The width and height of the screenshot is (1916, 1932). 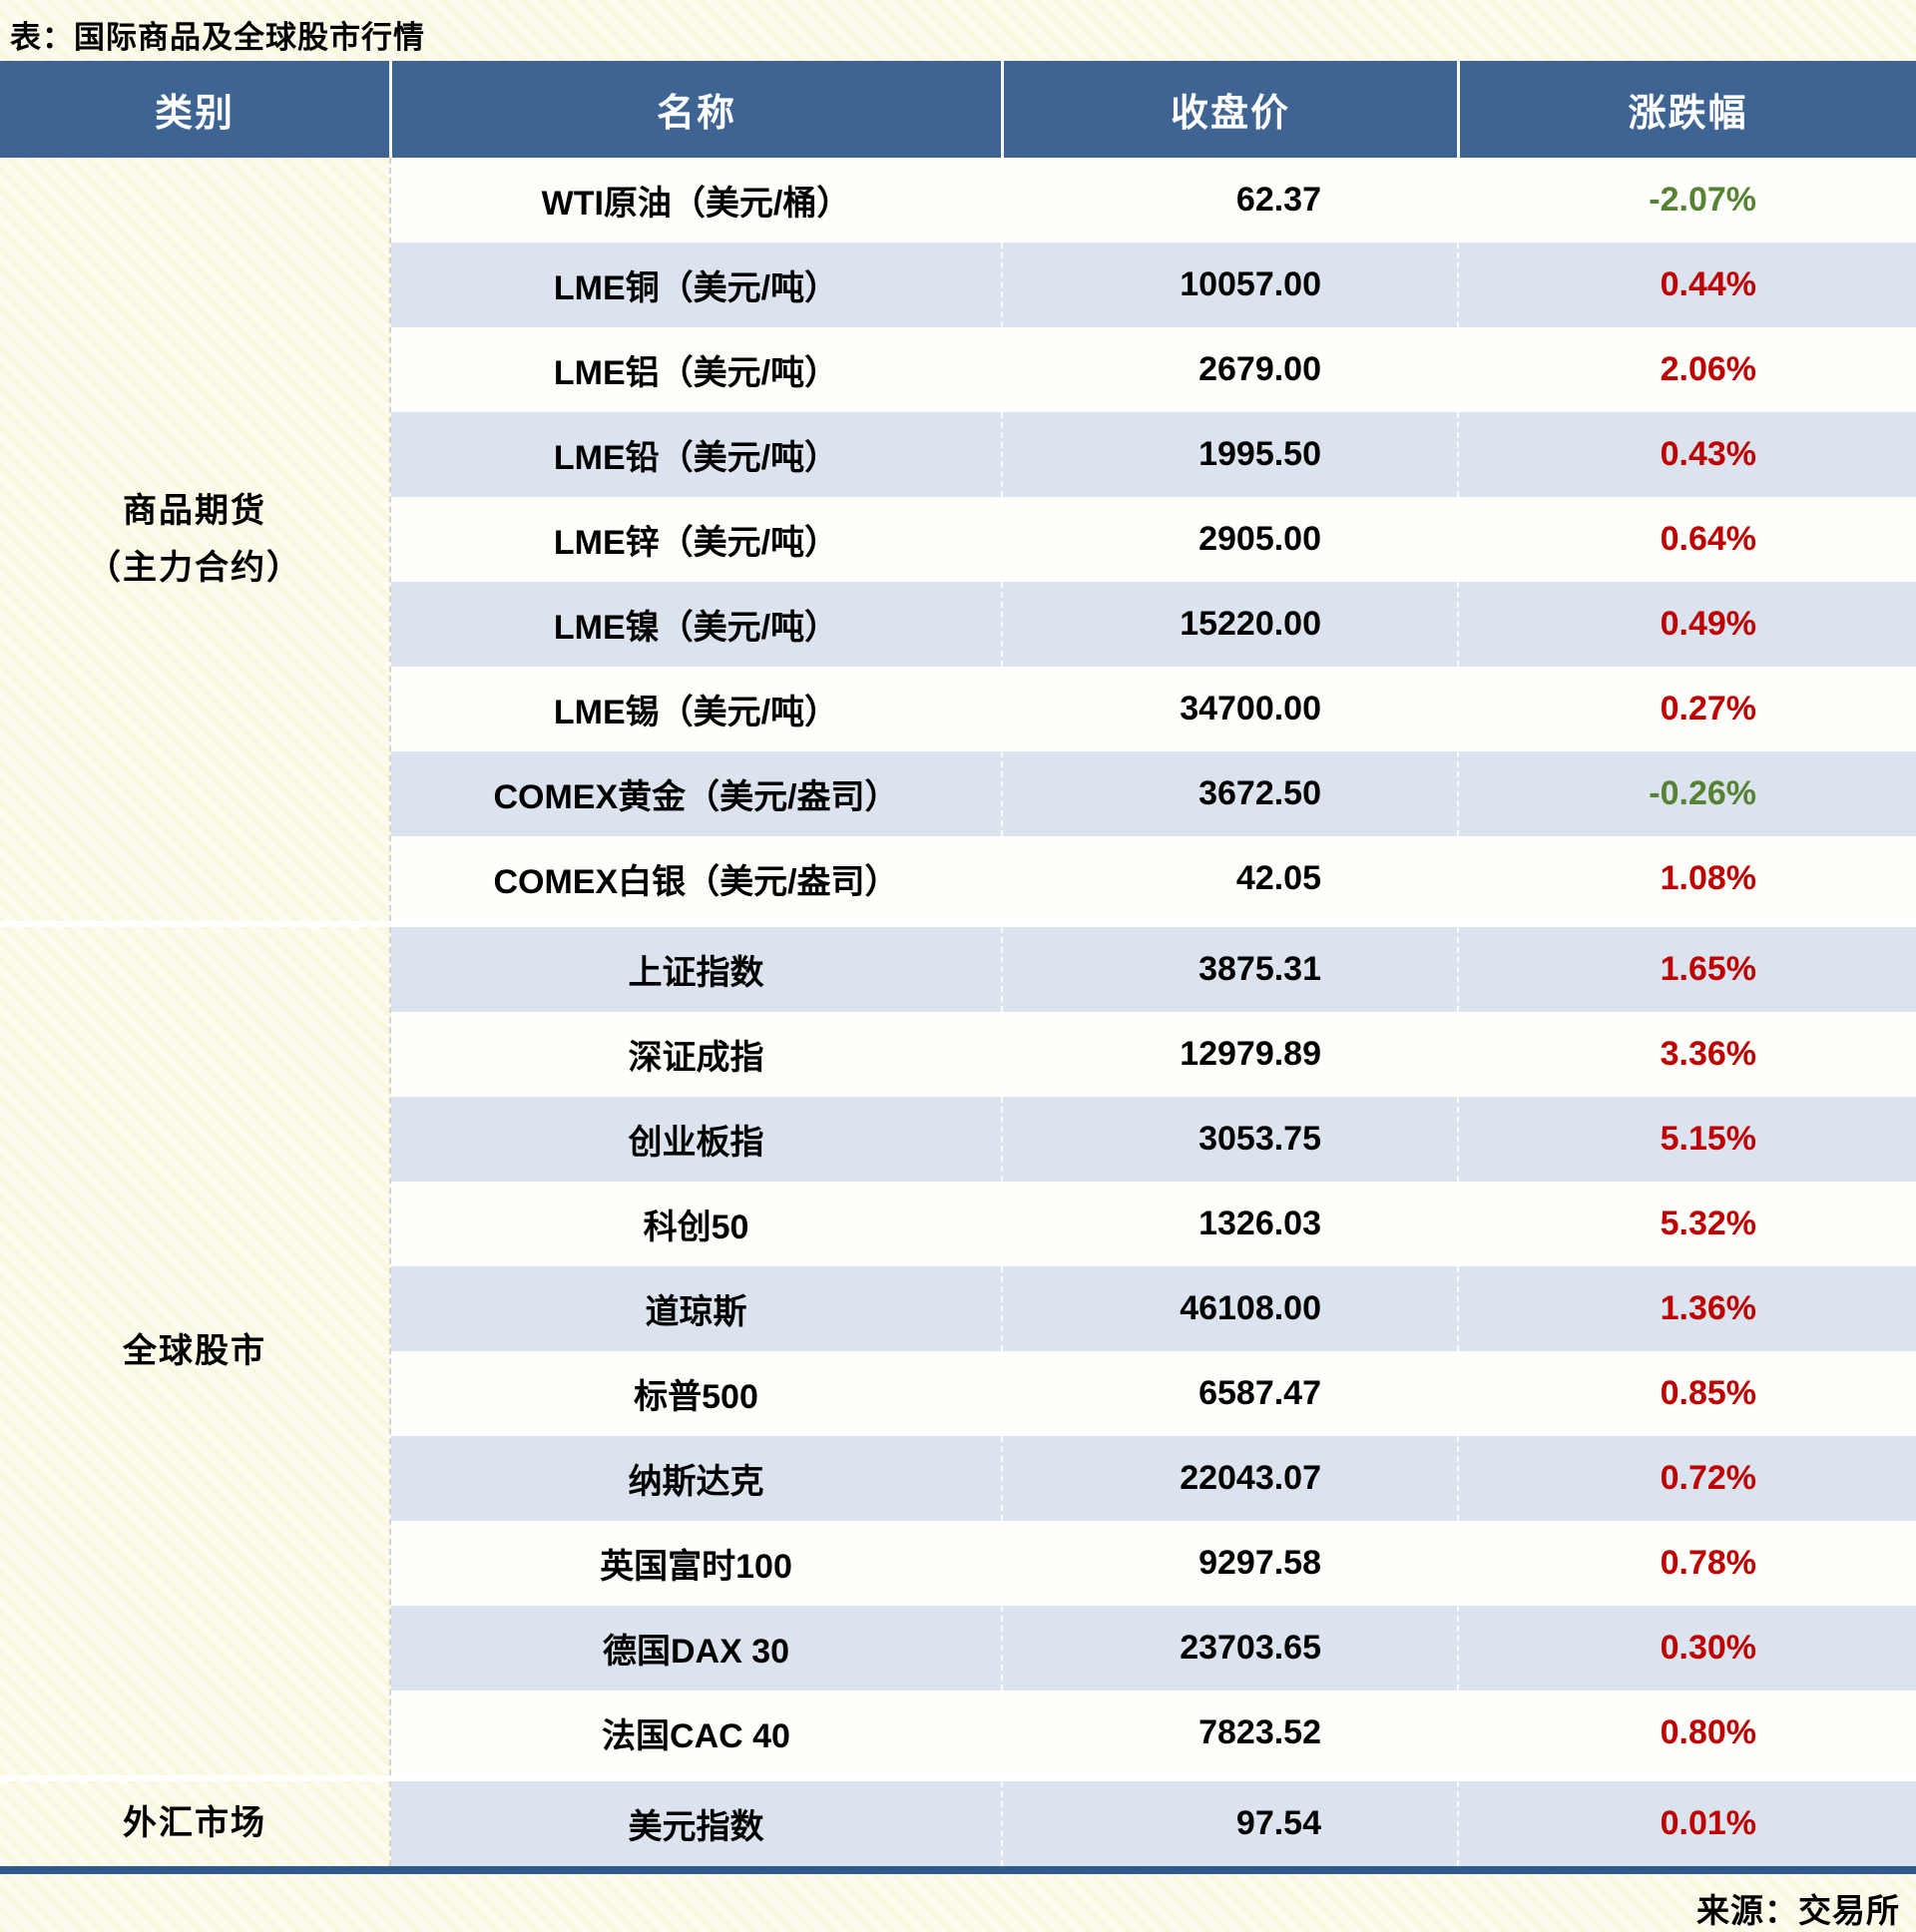 I want to click on table-row: 法国CAC 40 7823.52 0.80%, so click(x=1153, y=1732).